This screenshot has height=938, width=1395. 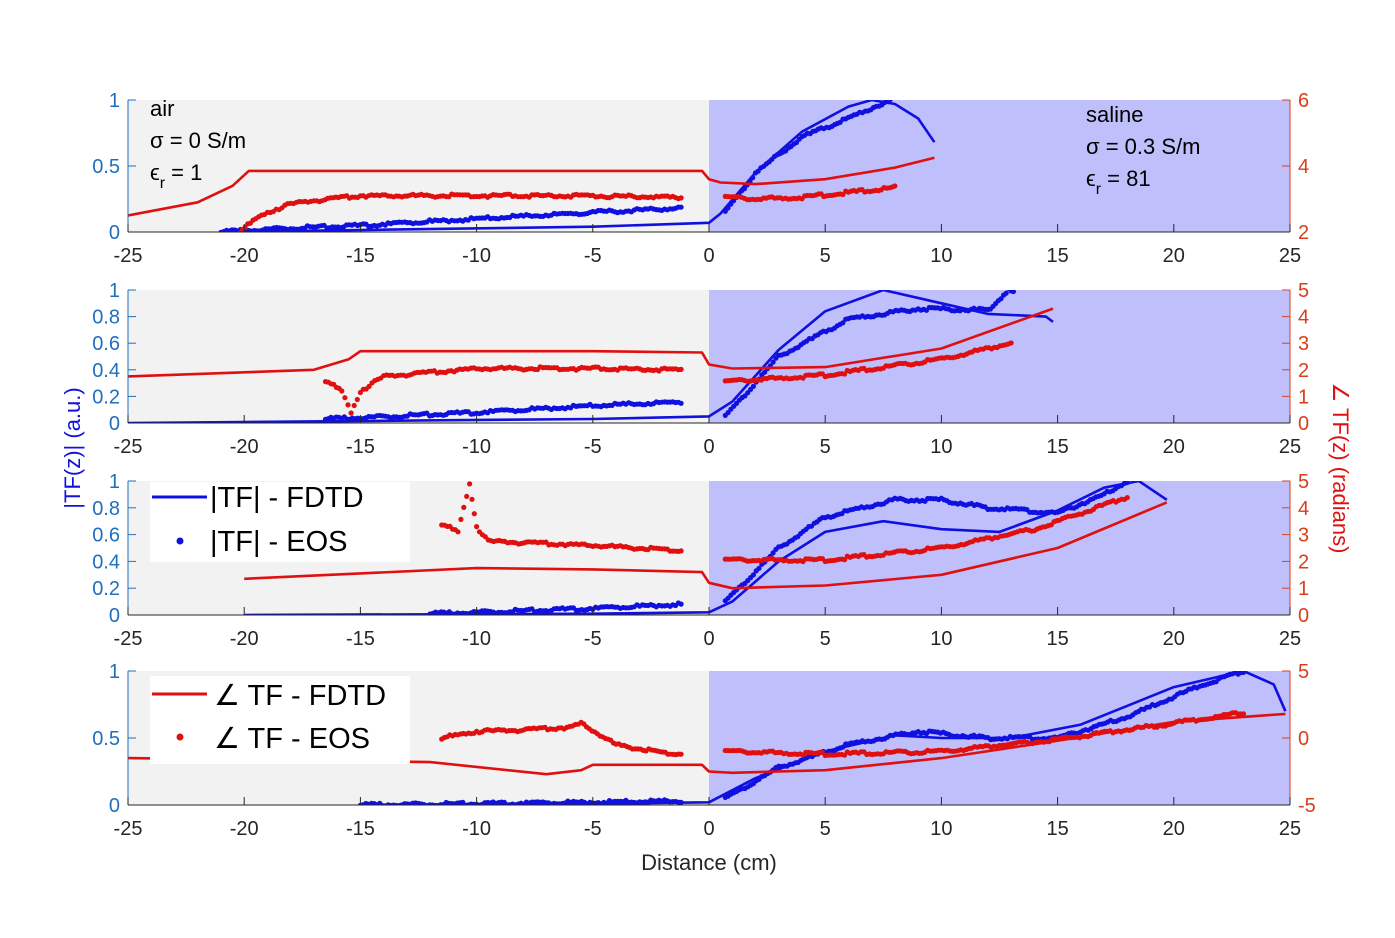 What do you see at coordinates (418, 356) in the screenshot?
I see `air-region` at bounding box center [418, 356].